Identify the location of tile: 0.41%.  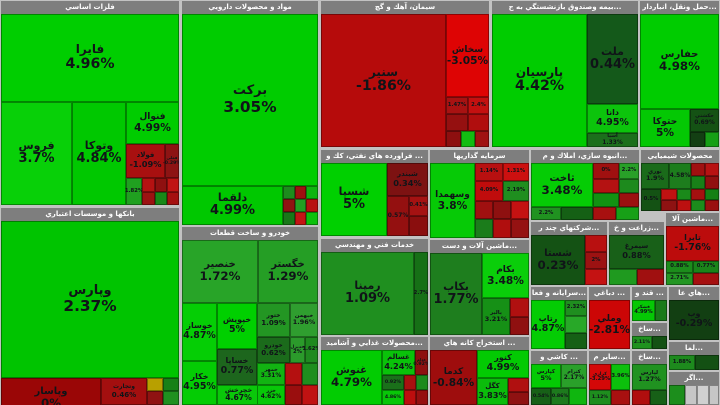
(418, 206).